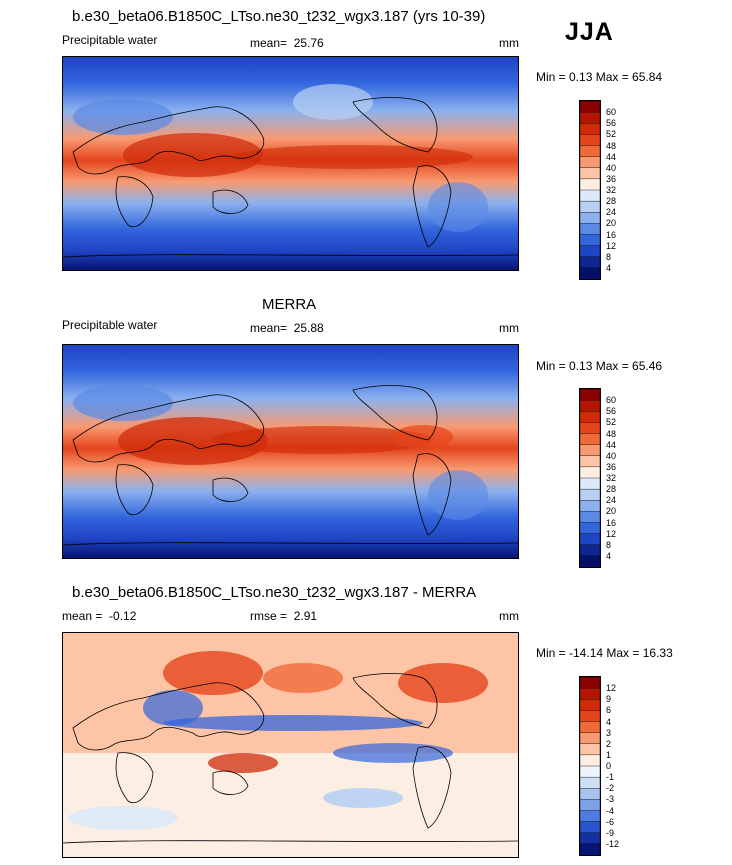 The image size is (732, 865). I want to click on colorbar-tick-label: 32, so click(611, 190).